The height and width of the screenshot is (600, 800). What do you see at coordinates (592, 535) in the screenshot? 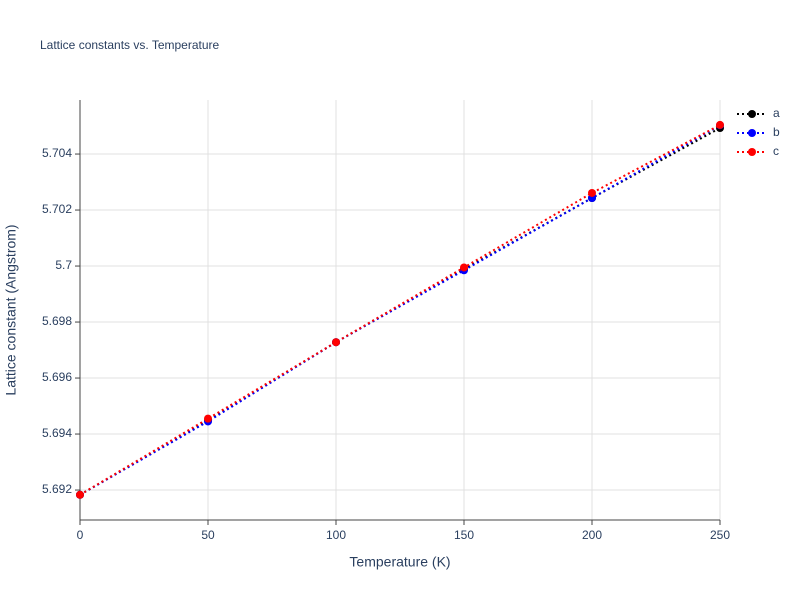
I see `x-tick-label: 200` at bounding box center [592, 535].